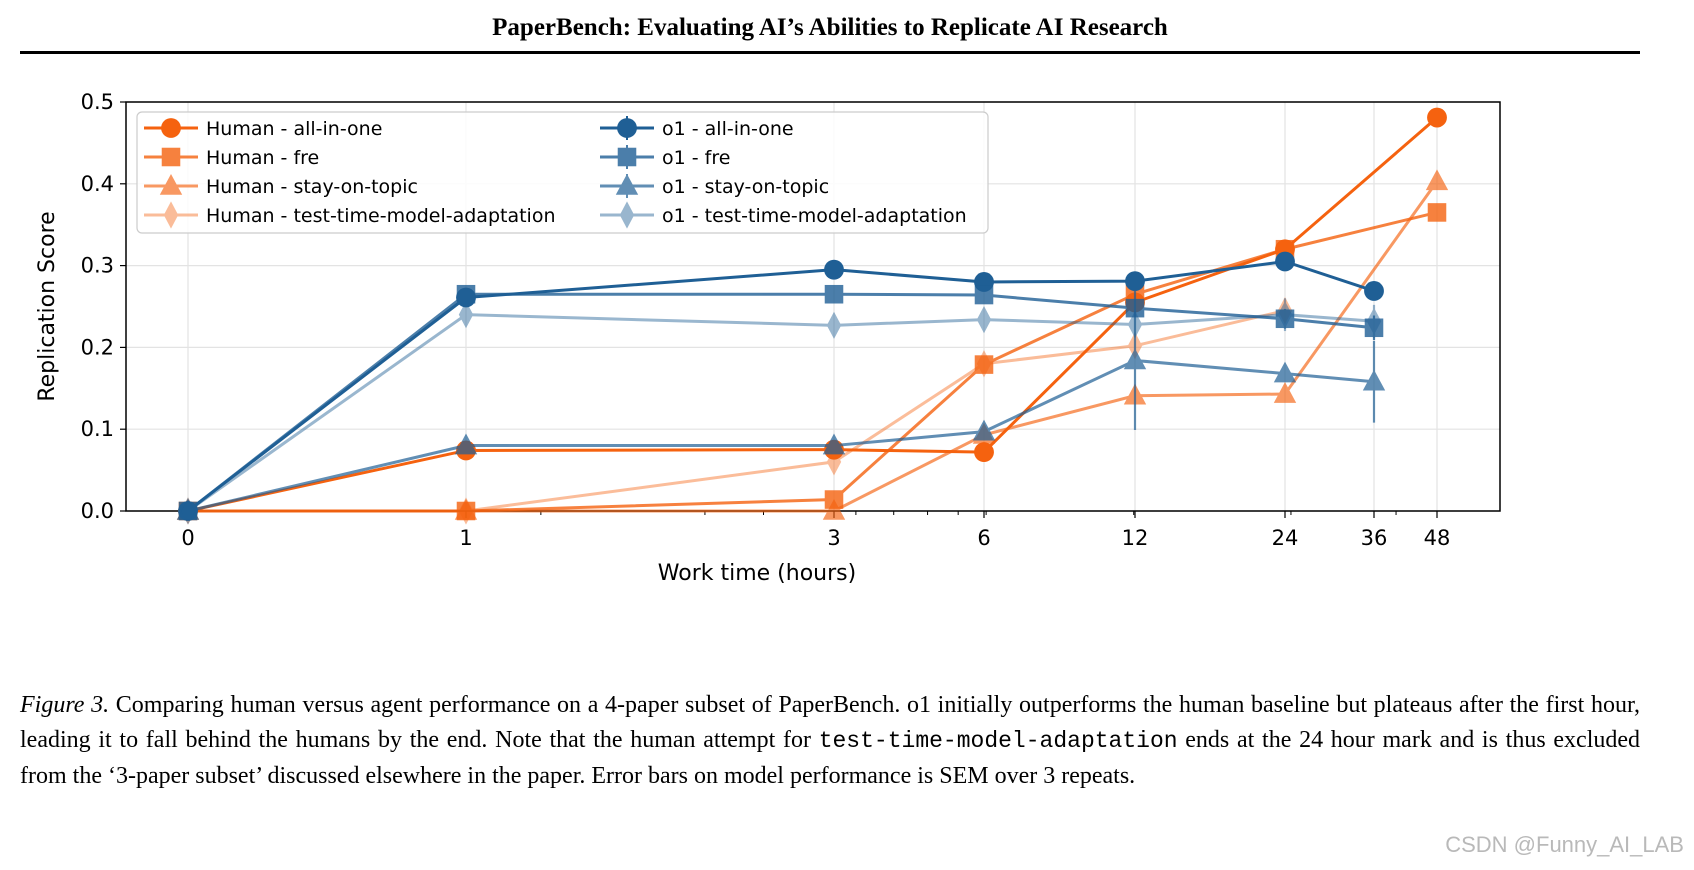  I want to click on legend-label: Human - fre, so click(262, 158).